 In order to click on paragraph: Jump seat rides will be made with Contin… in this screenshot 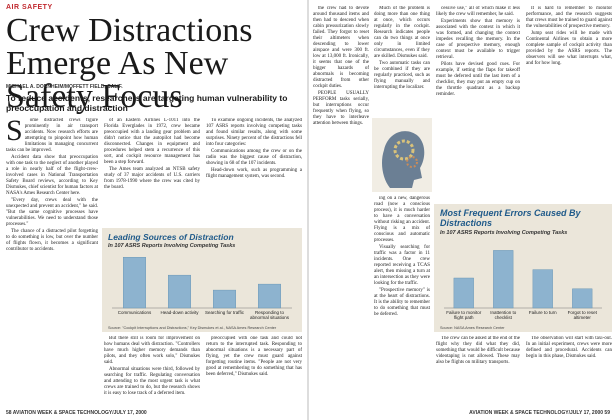, I will do `click(569, 48)`.